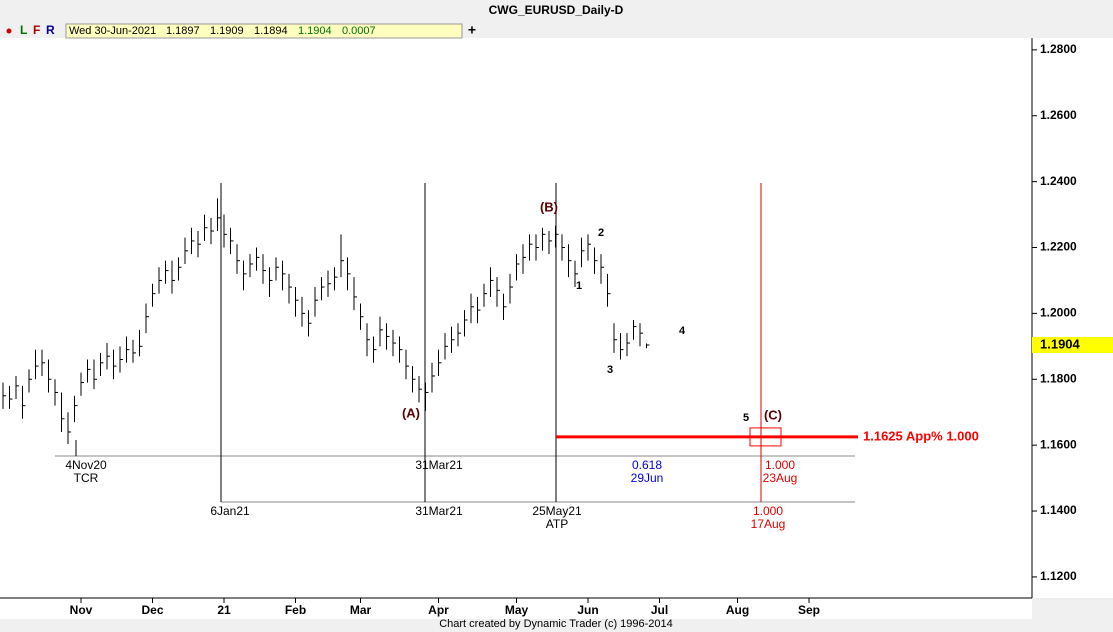  I want to click on x-tick-label: Aug, so click(737, 610).